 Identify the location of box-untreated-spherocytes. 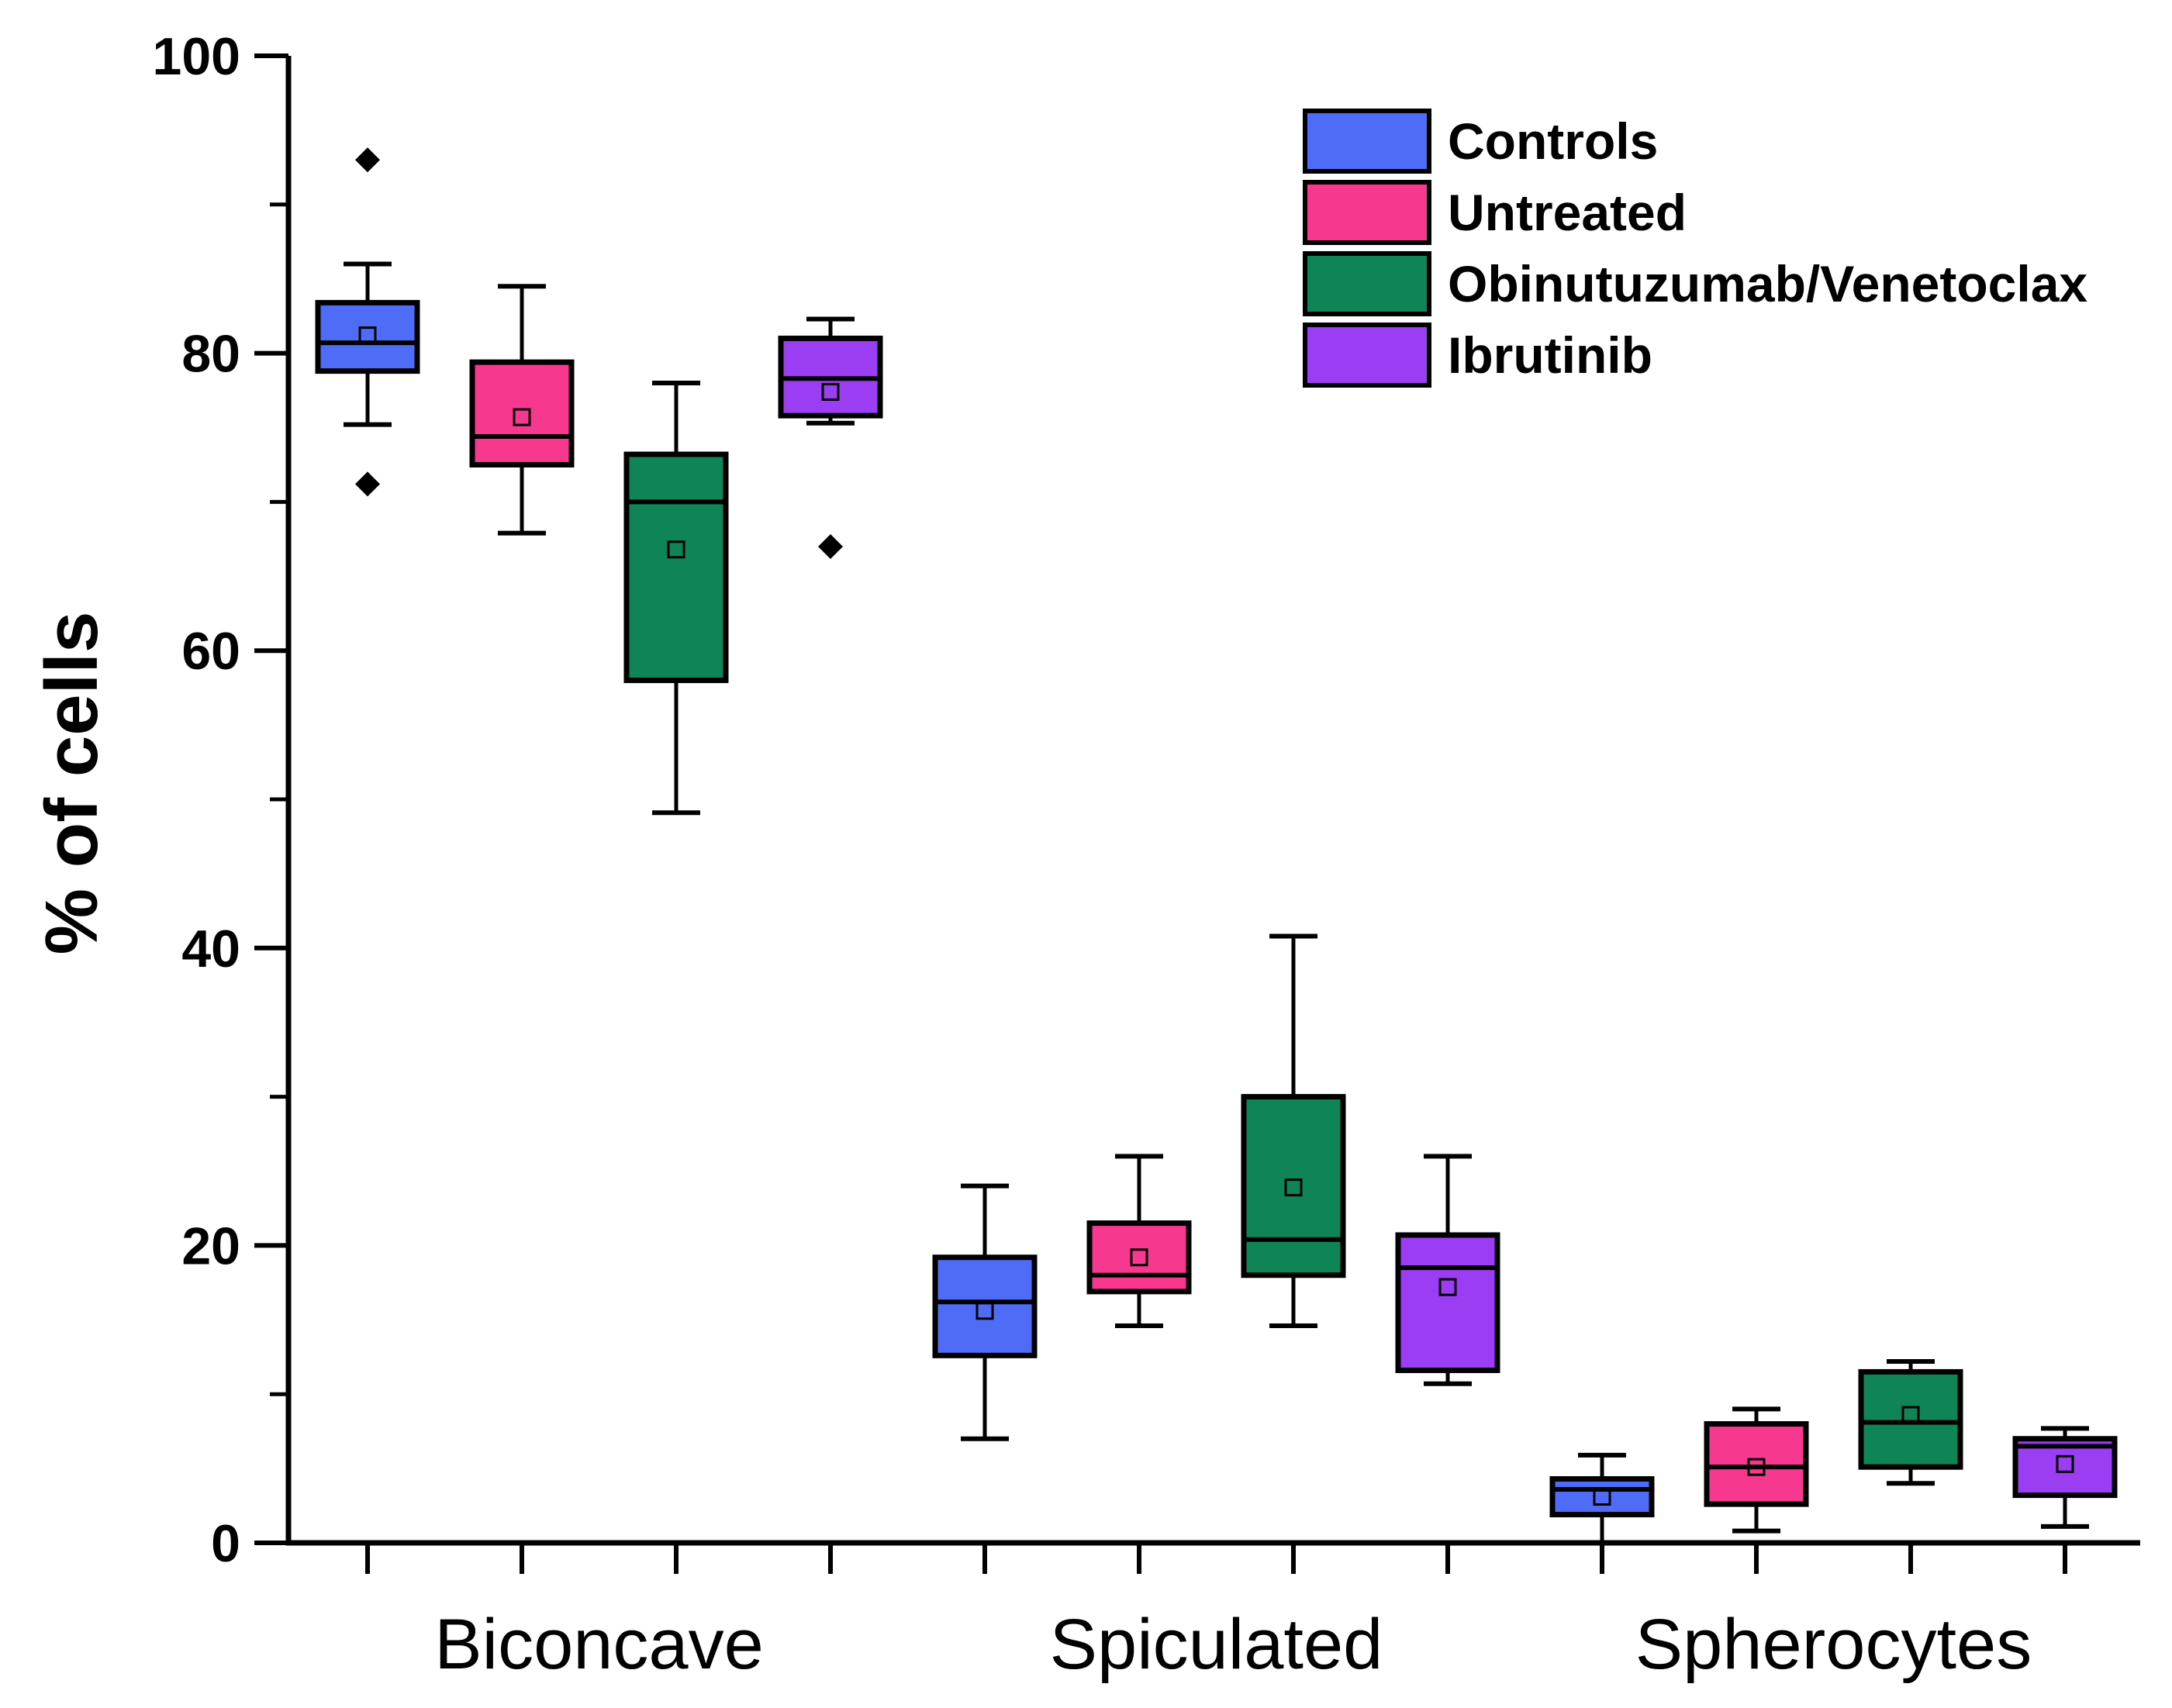
(1757, 1470).